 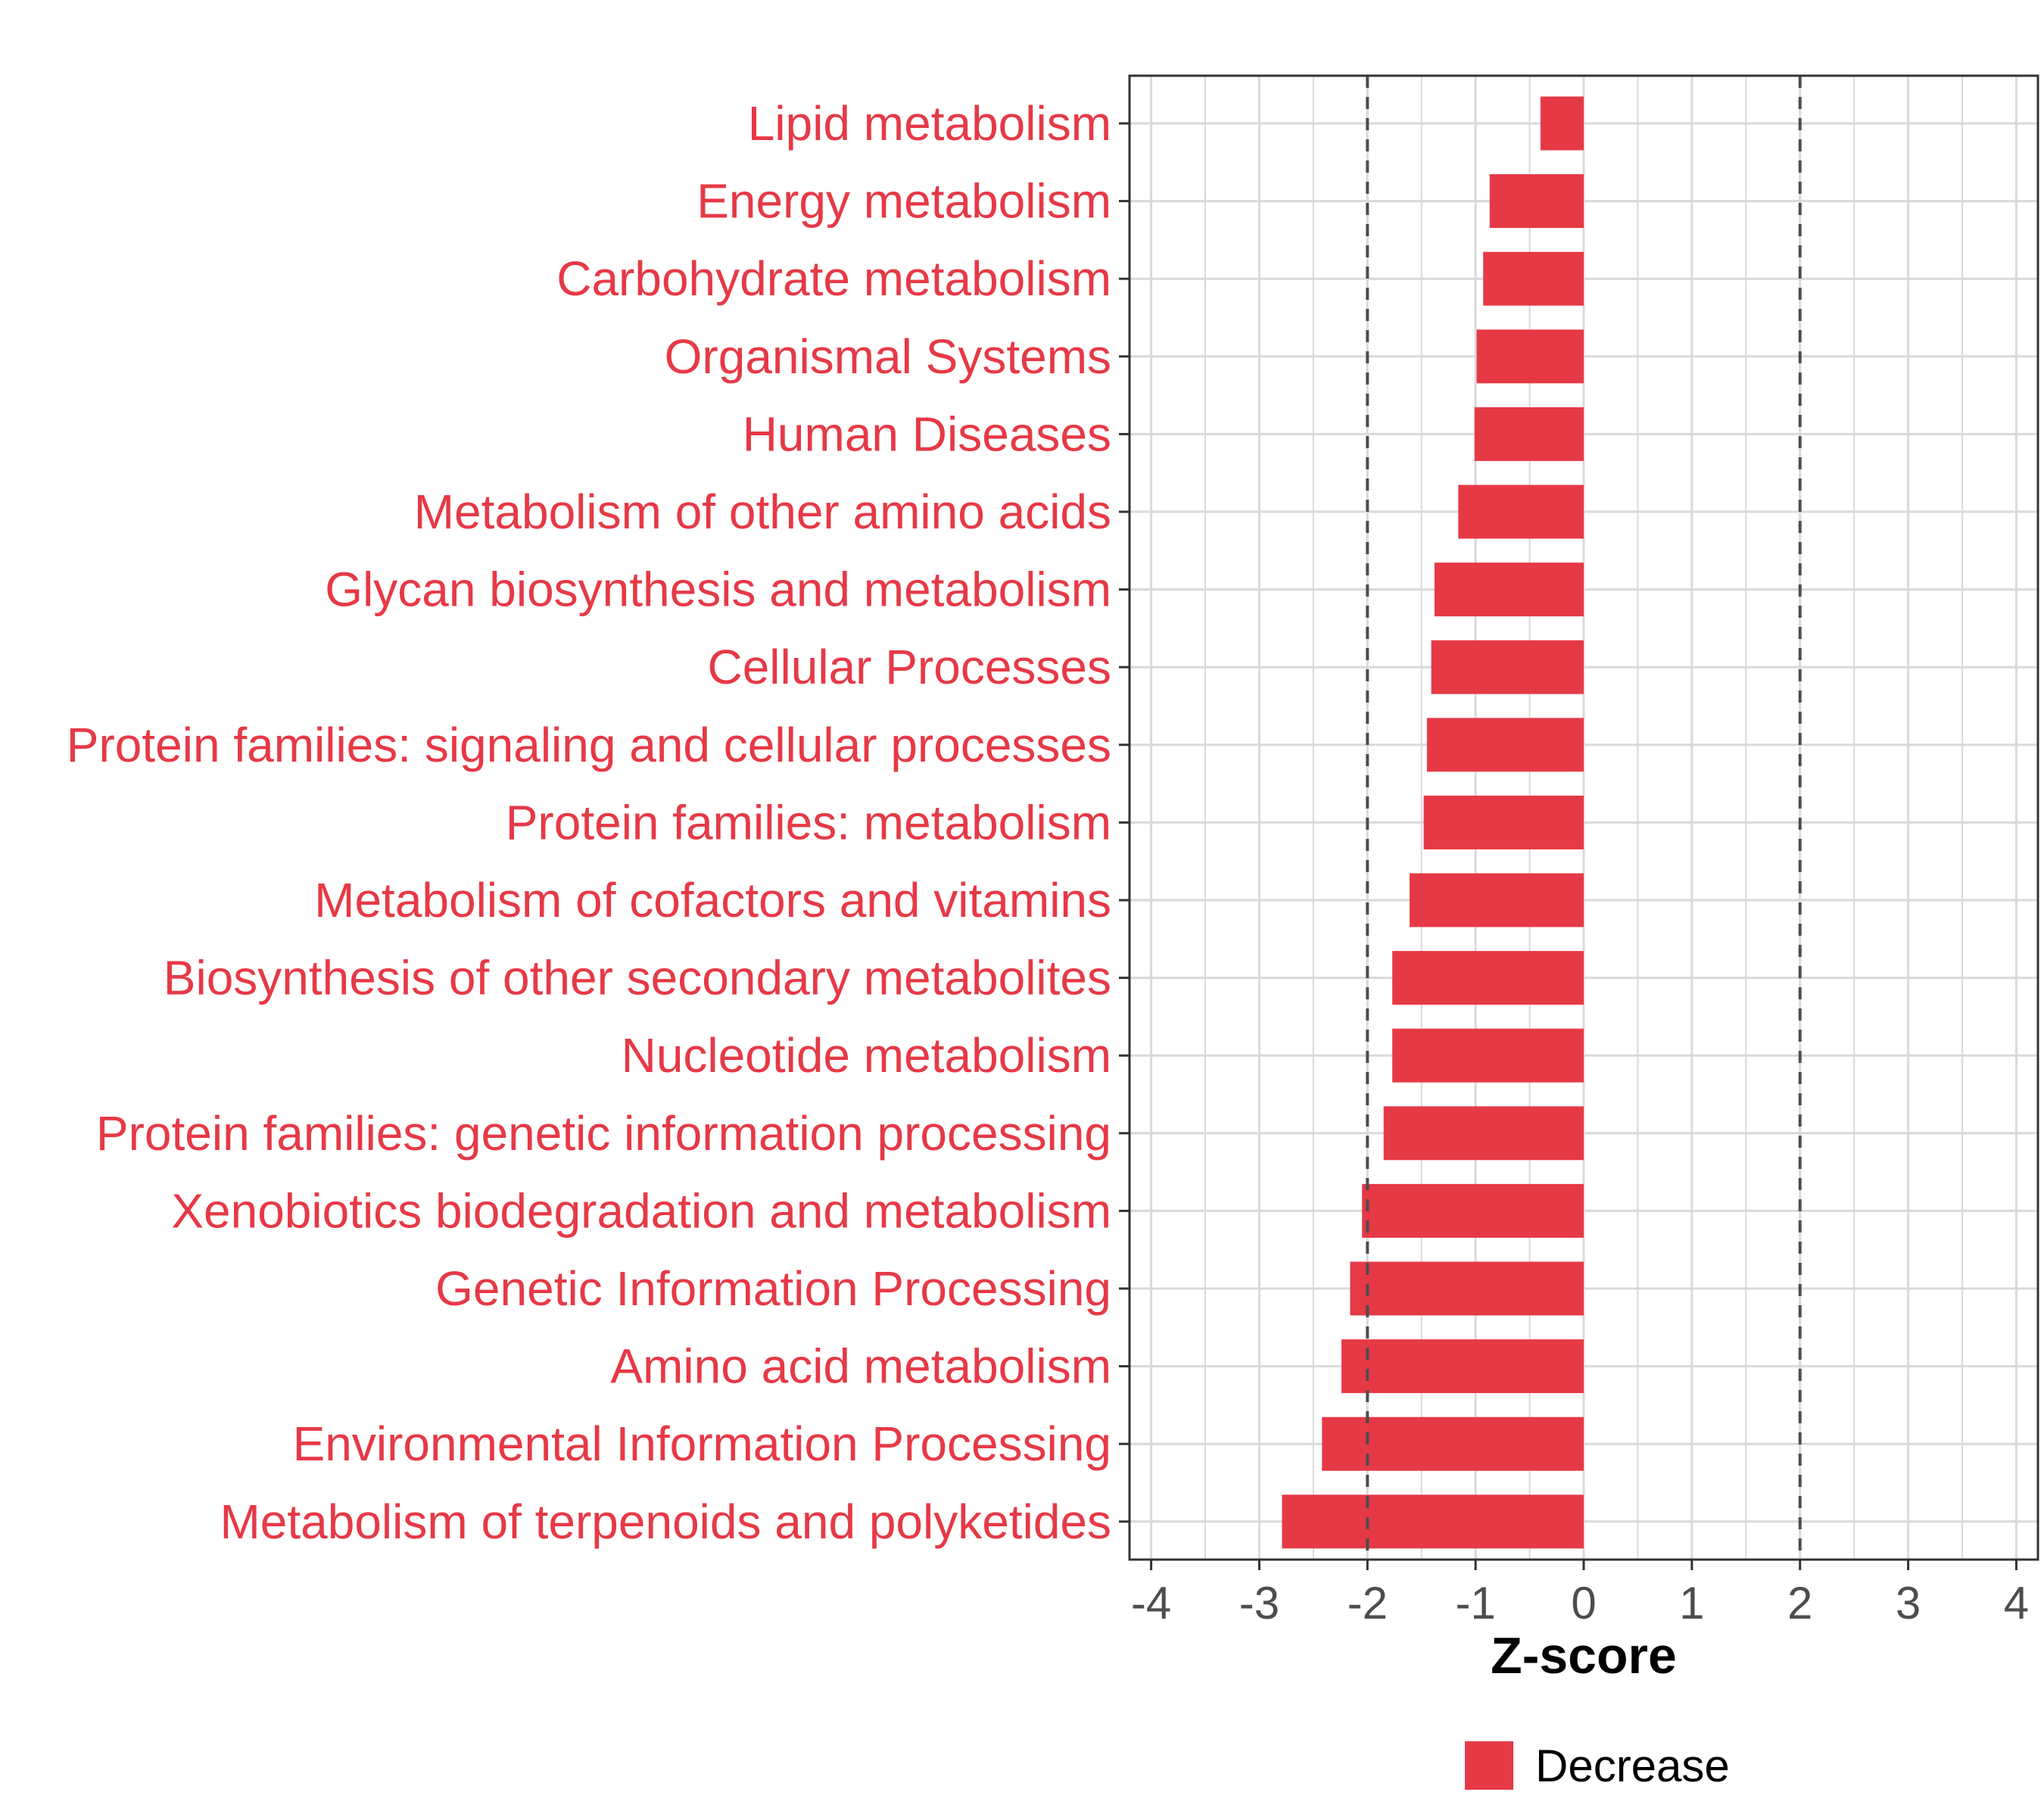 What do you see at coordinates (773, 1288) in the screenshot?
I see `category-label: Genetic Information Processing` at bounding box center [773, 1288].